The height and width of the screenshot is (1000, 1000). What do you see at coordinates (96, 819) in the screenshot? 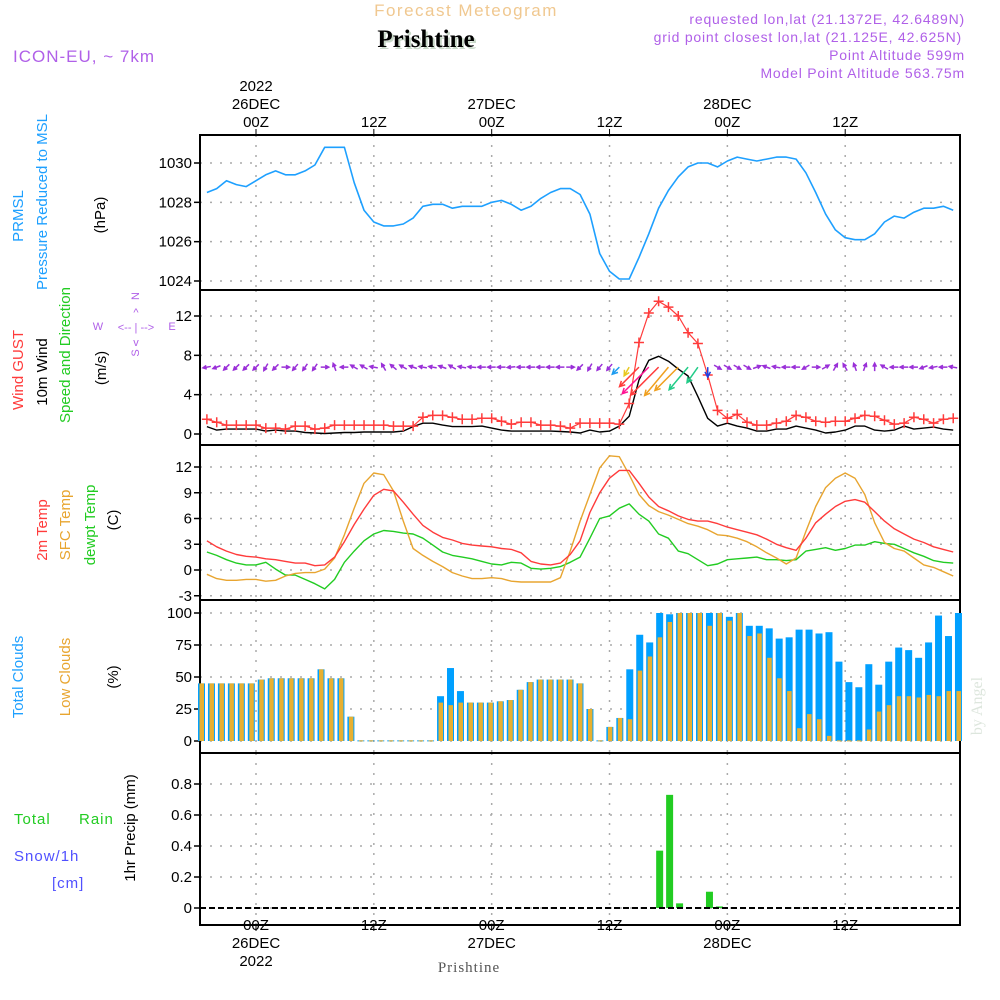
I see `label-rain: Rain` at bounding box center [96, 819].